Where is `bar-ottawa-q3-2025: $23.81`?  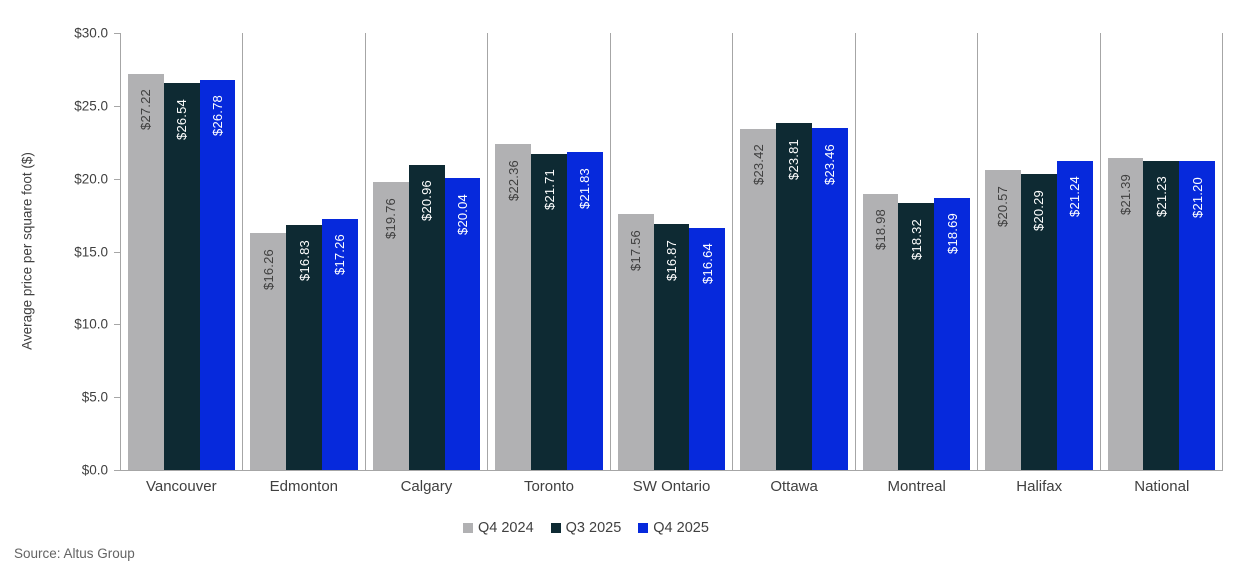 bar-ottawa-q3-2025: $23.81 is located at coordinates (794, 296).